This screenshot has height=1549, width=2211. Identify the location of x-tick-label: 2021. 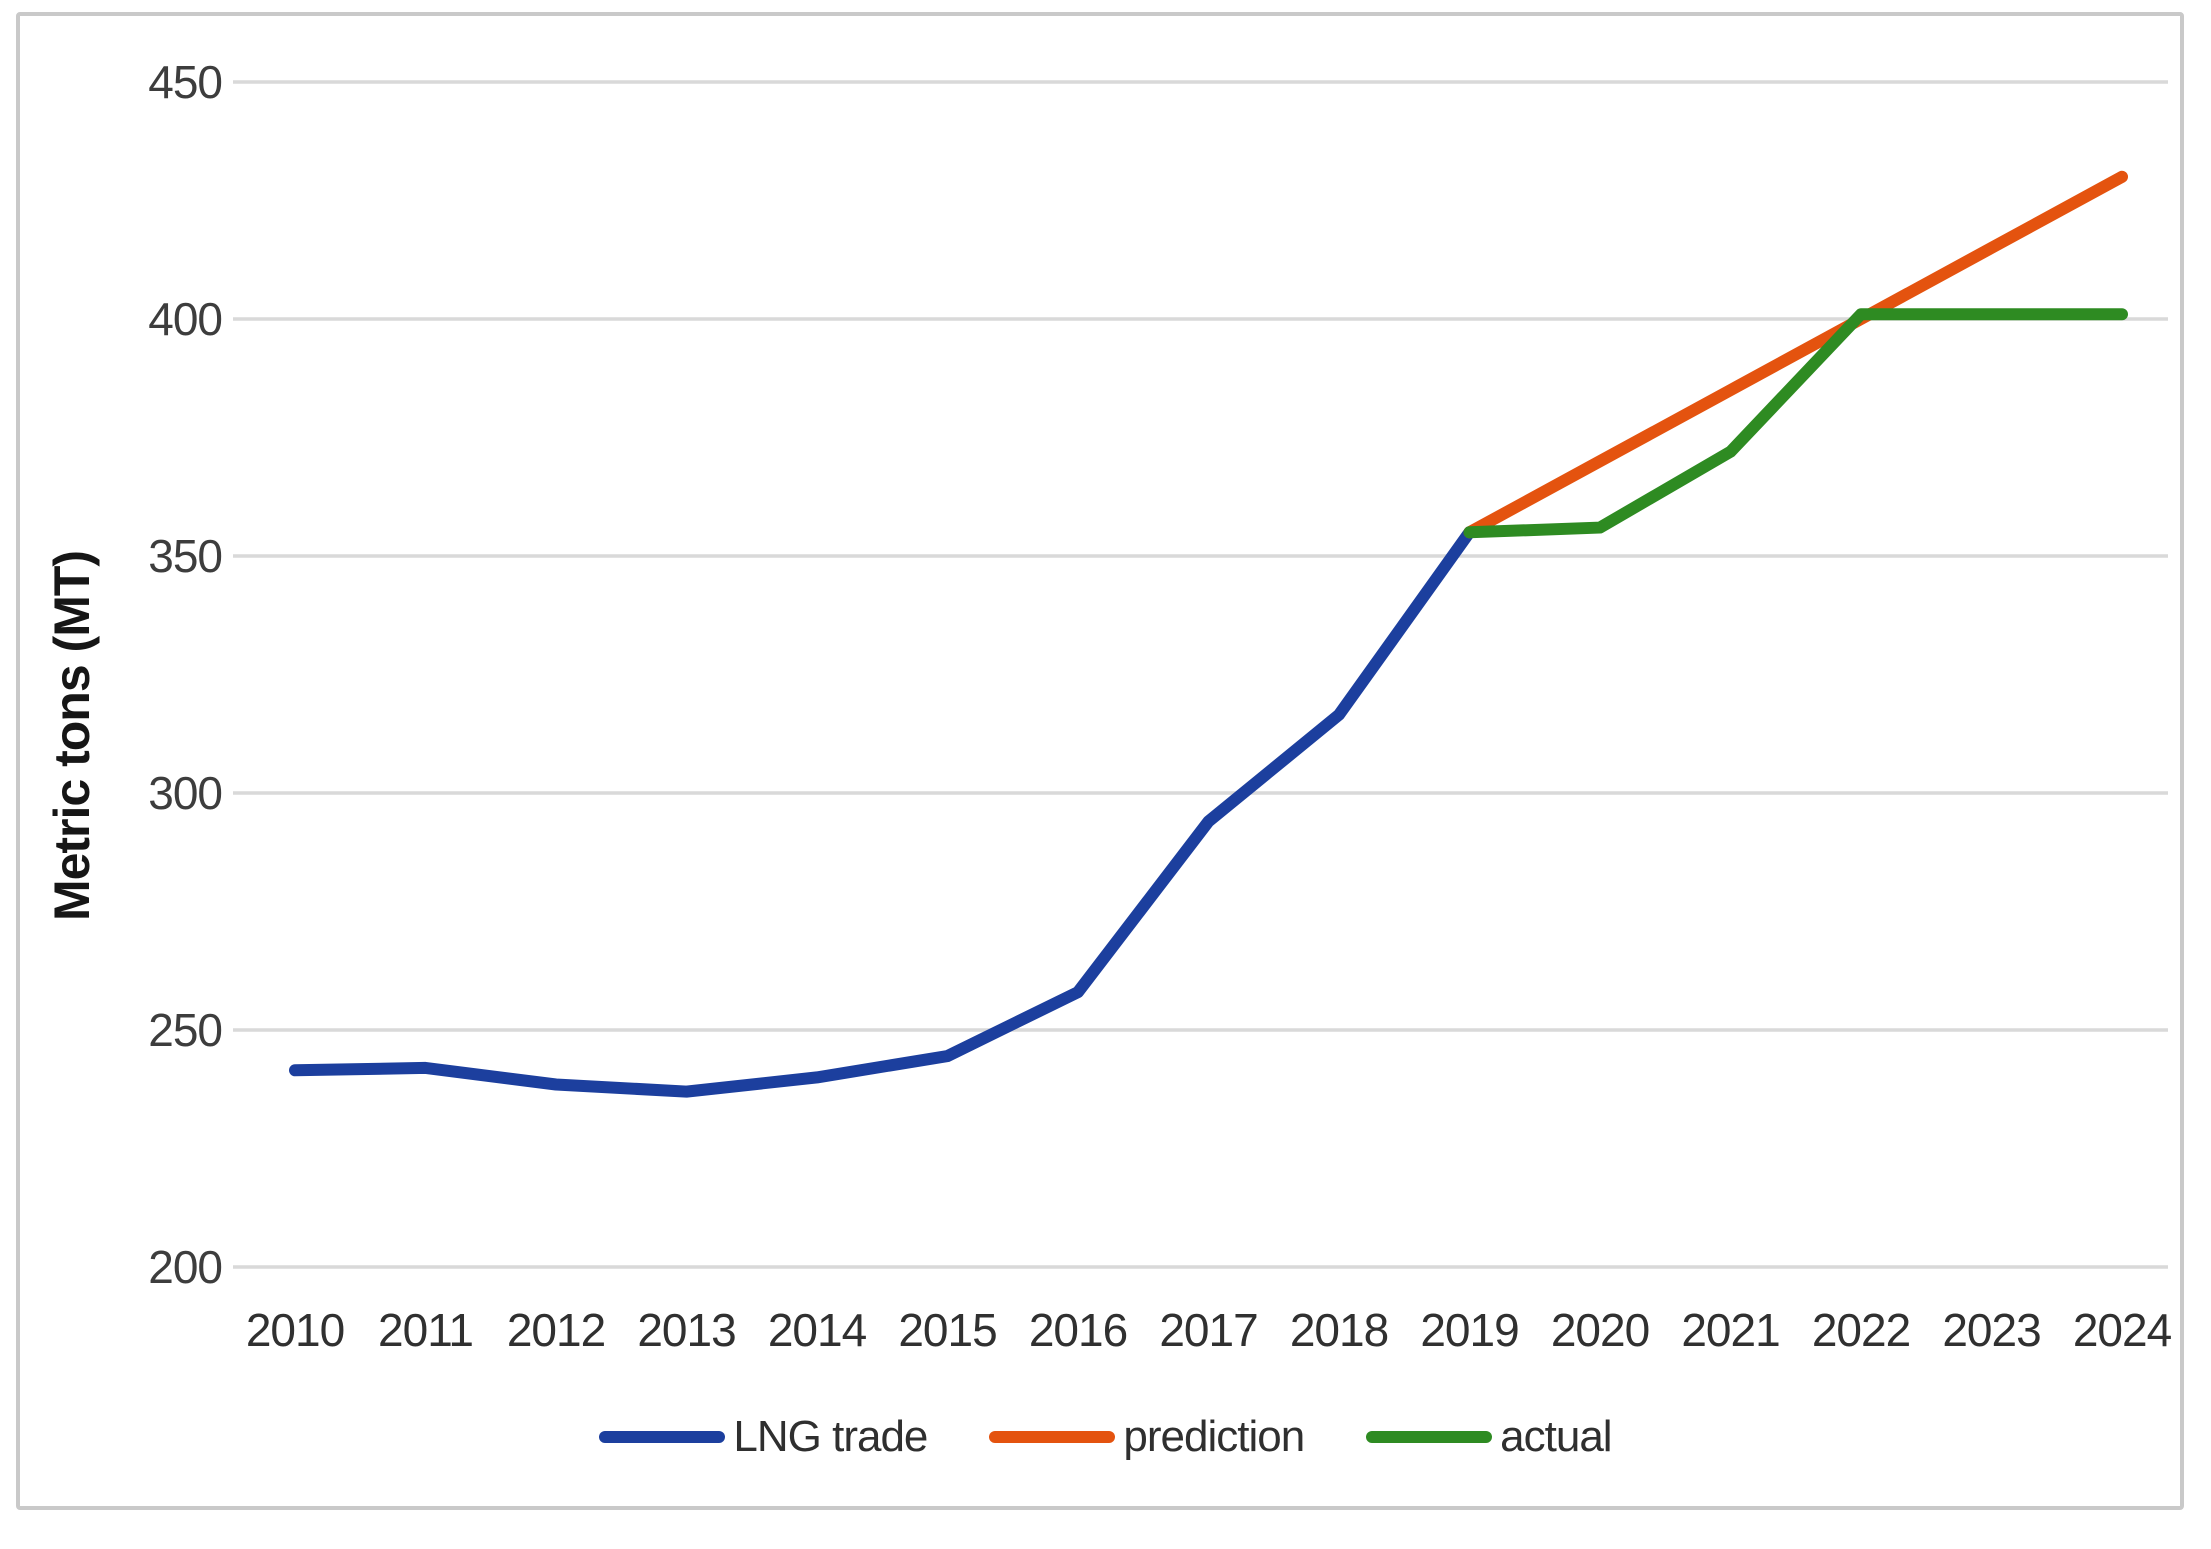
(1730, 1330).